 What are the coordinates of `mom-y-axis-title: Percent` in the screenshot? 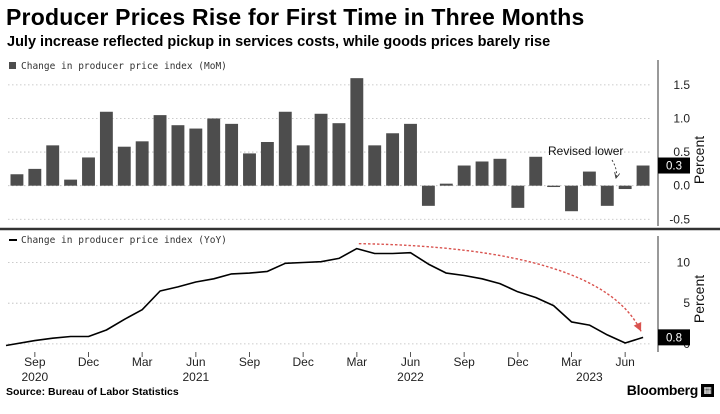 It's located at (699, 160).